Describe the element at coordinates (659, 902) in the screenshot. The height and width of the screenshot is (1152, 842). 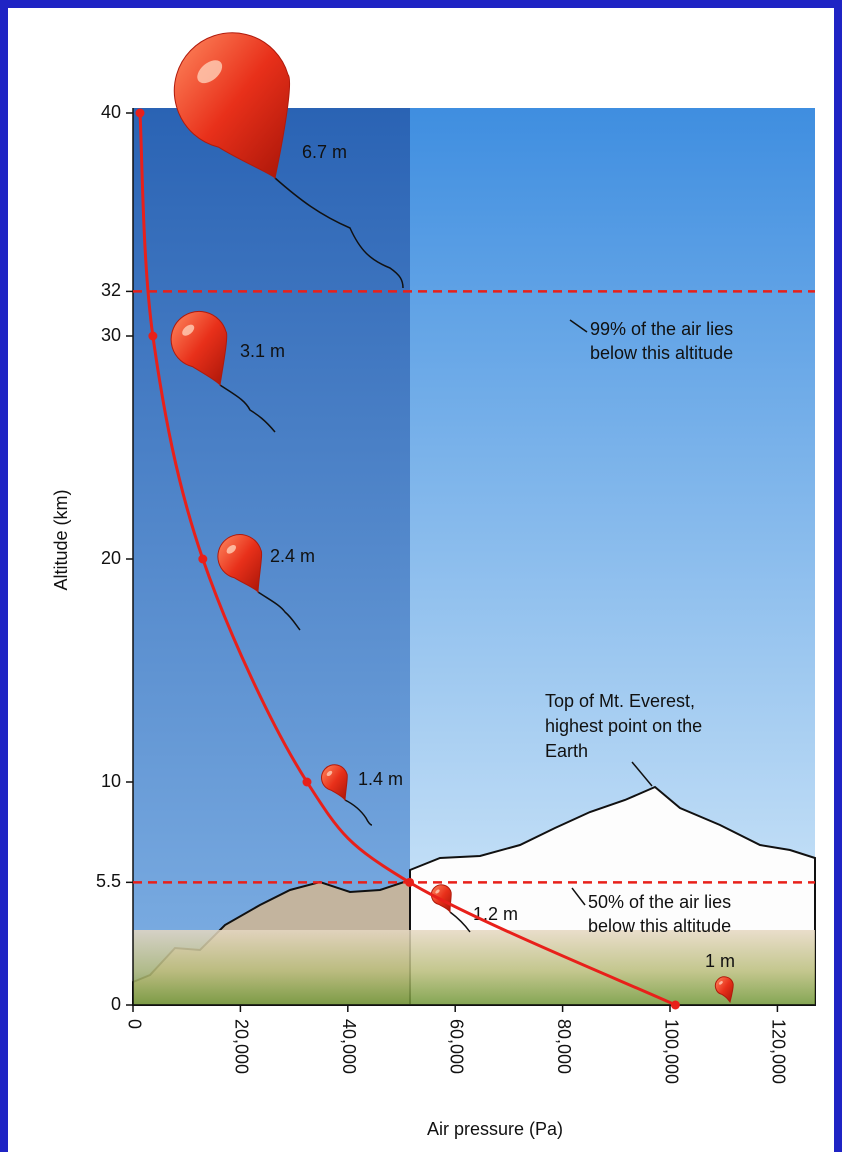
I see `annotation: 50% of the air lies` at that location.